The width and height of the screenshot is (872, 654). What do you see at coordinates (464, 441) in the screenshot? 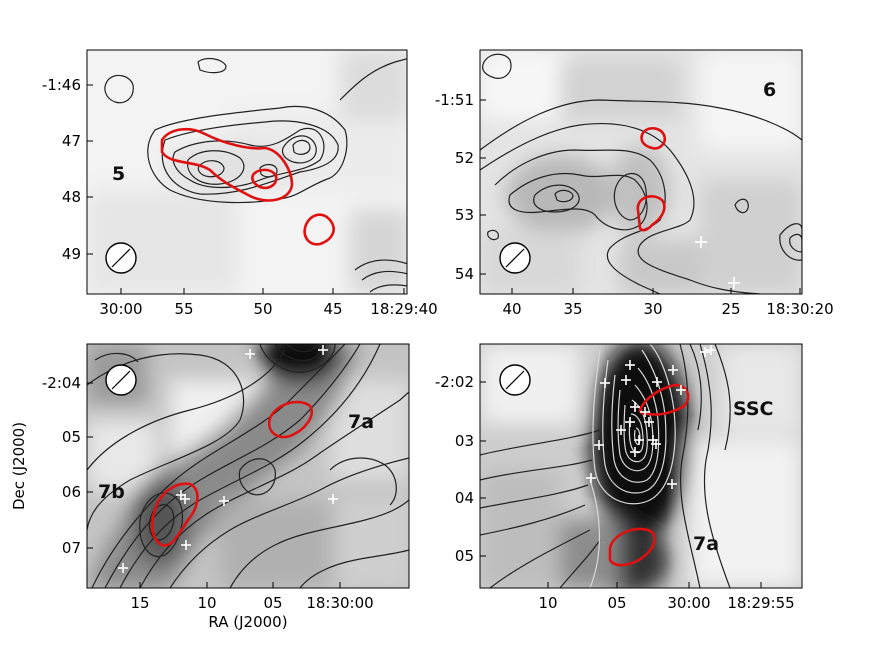
I see `dec-tick: 03` at bounding box center [464, 441].